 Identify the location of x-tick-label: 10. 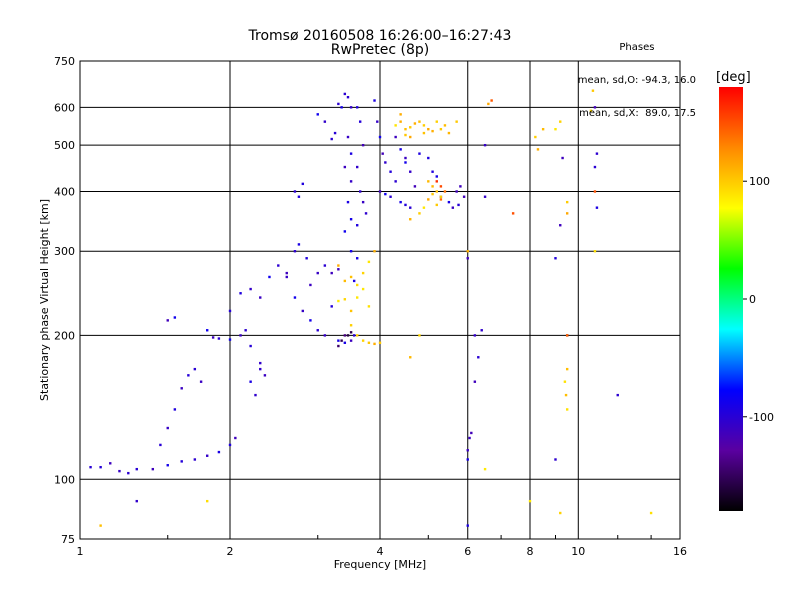
(578, 551).